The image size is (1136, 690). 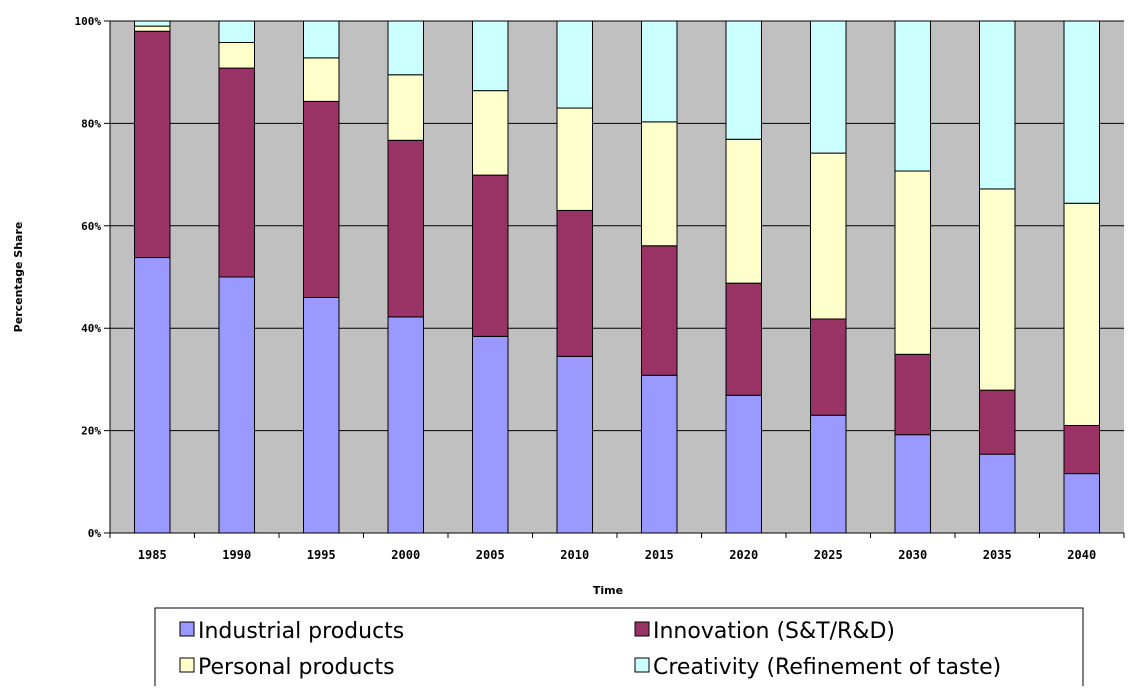 What do you see at coordinates (91, 123) in the screenshot?
I see `y-tick-label: 80%` at bounding box center [91, 123].